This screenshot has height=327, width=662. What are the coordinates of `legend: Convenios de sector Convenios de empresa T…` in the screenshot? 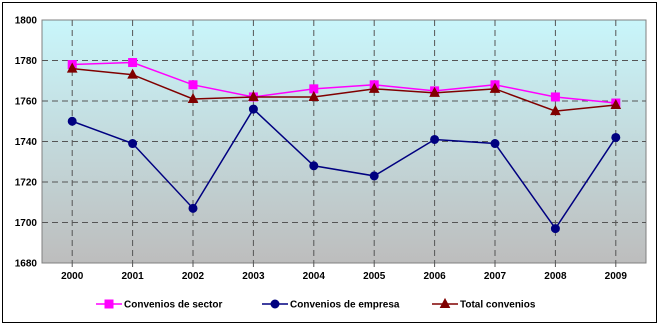 It's located at (316, 304).